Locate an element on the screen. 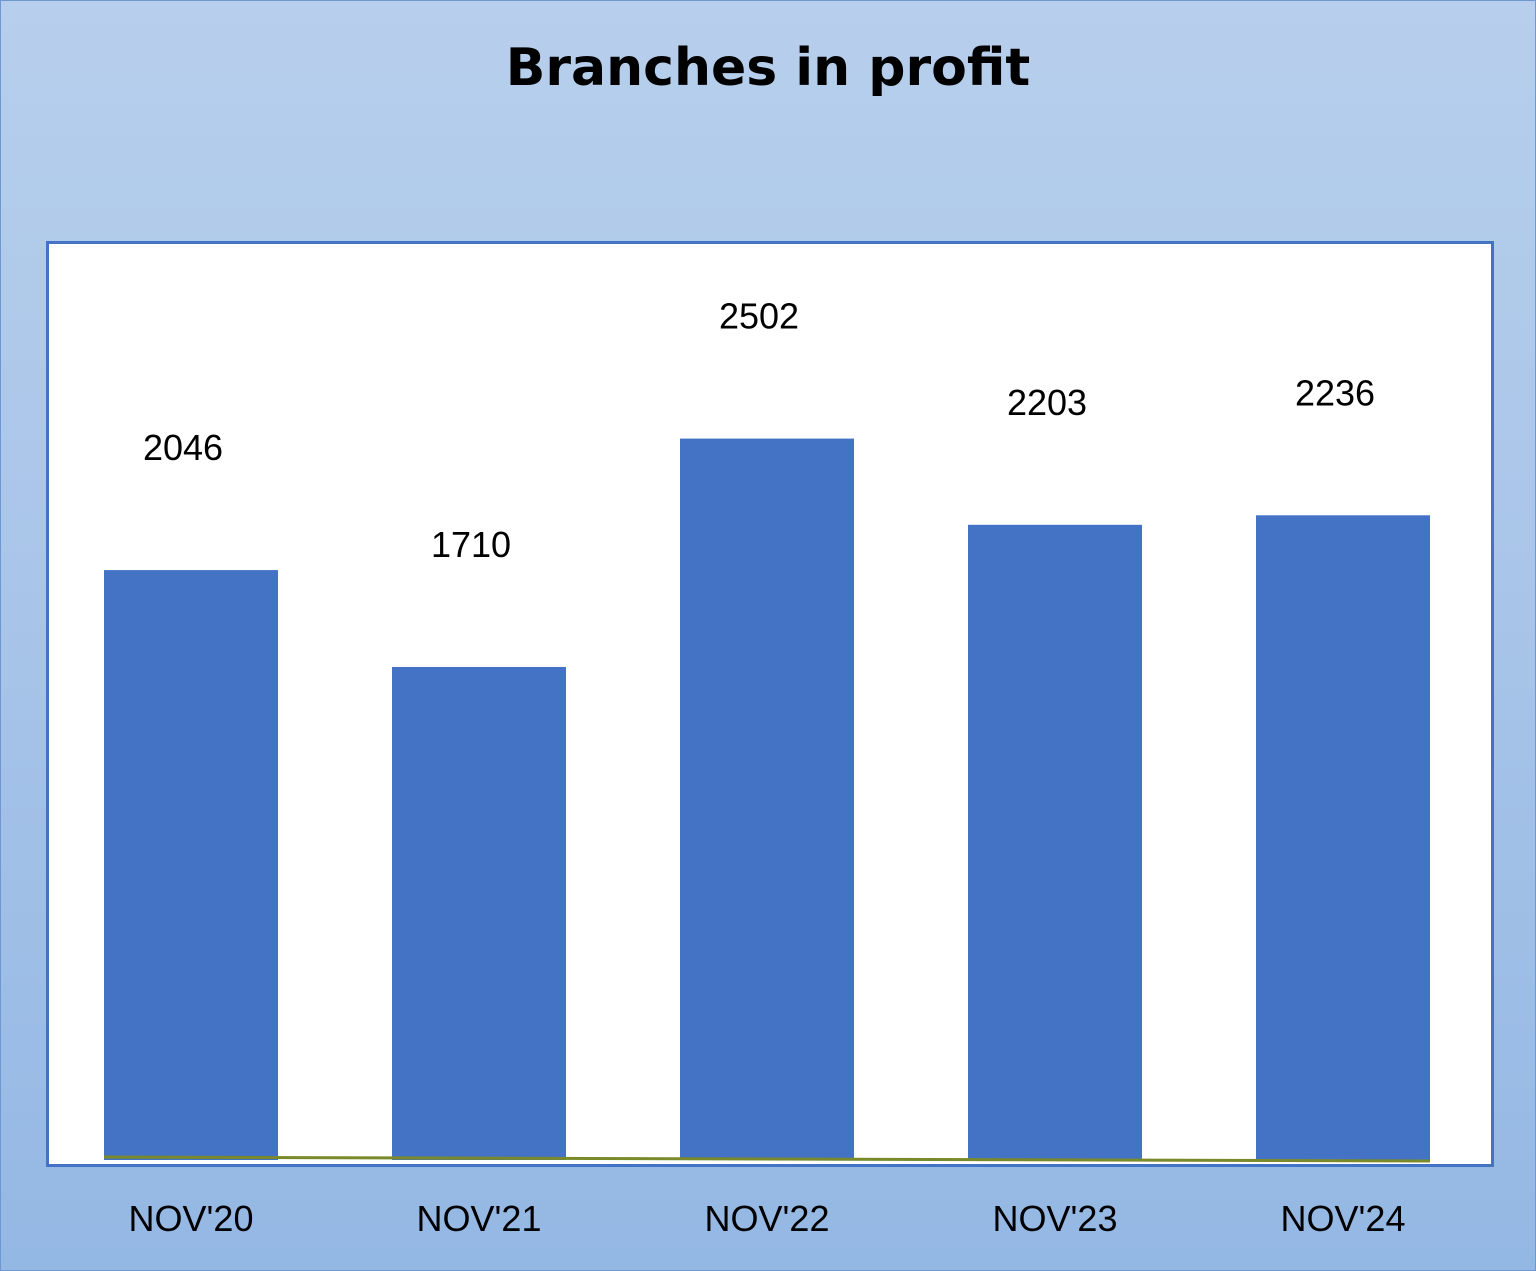 Image resolution: width=1536 pixels, height=1271 pixels. category-label-0: NOV'20 is located at coordinates (191, 1218).